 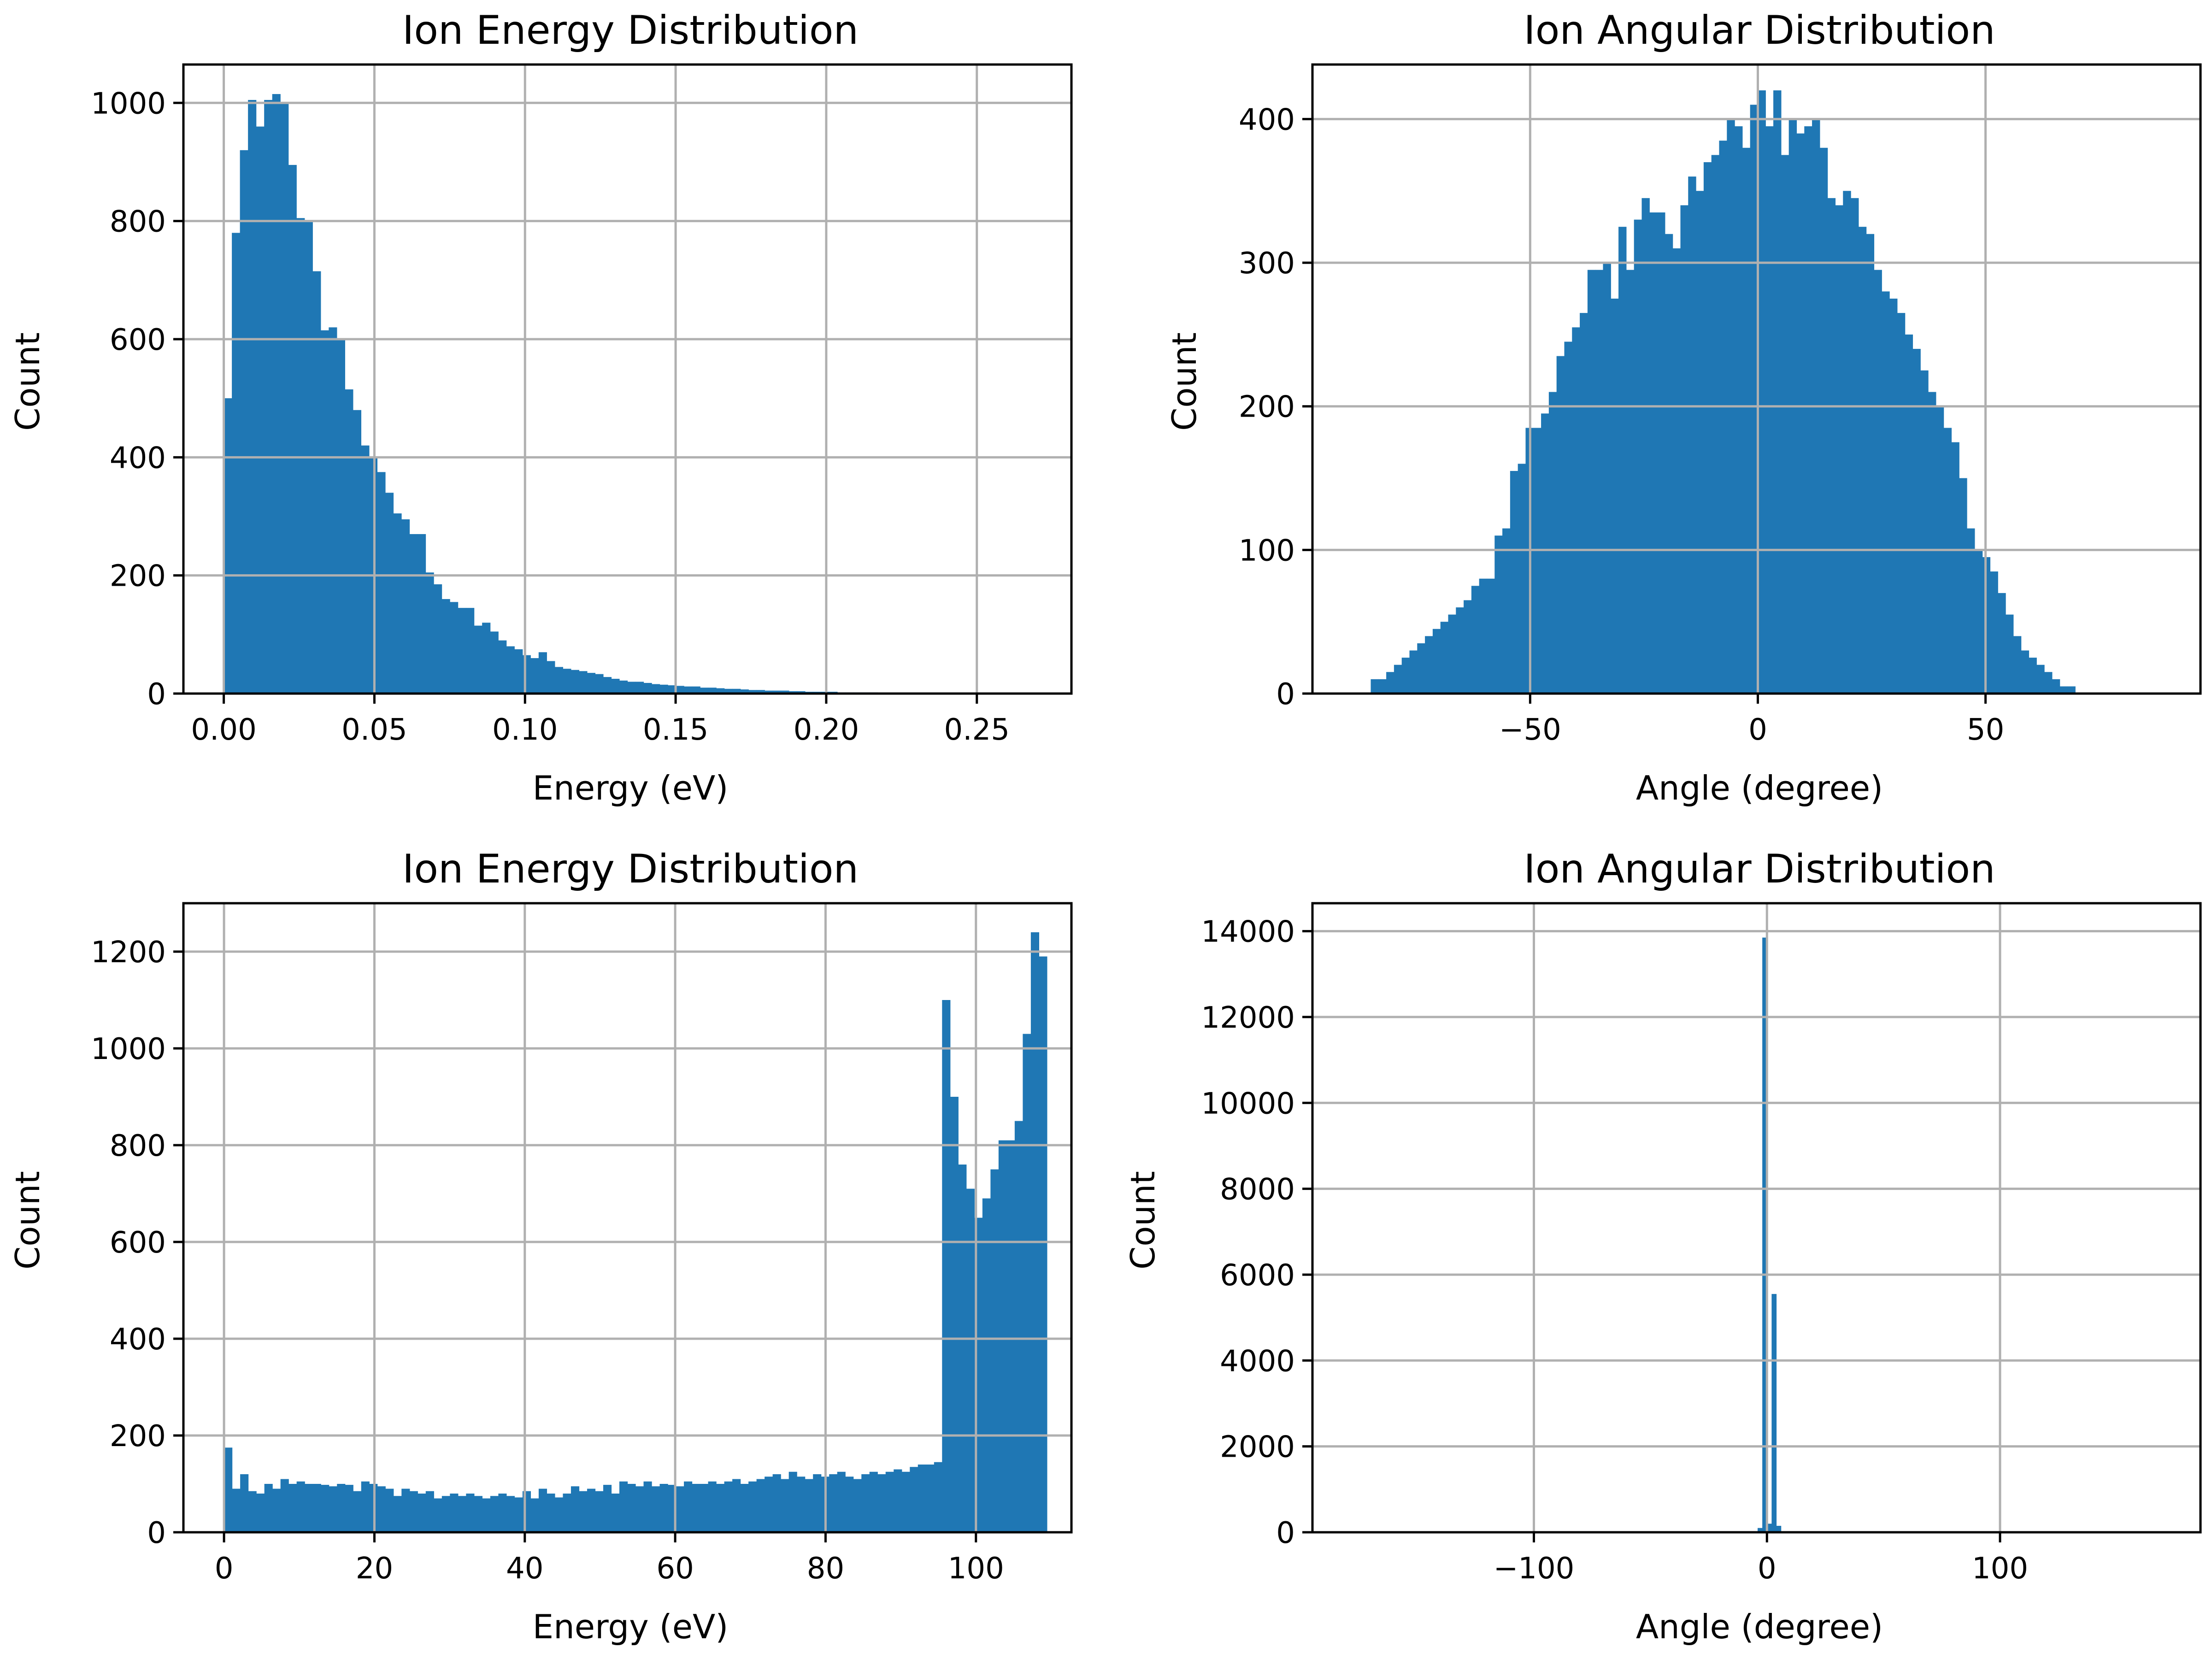 I want to click on x-tick-label: 20, so click(x=374, y=1569).